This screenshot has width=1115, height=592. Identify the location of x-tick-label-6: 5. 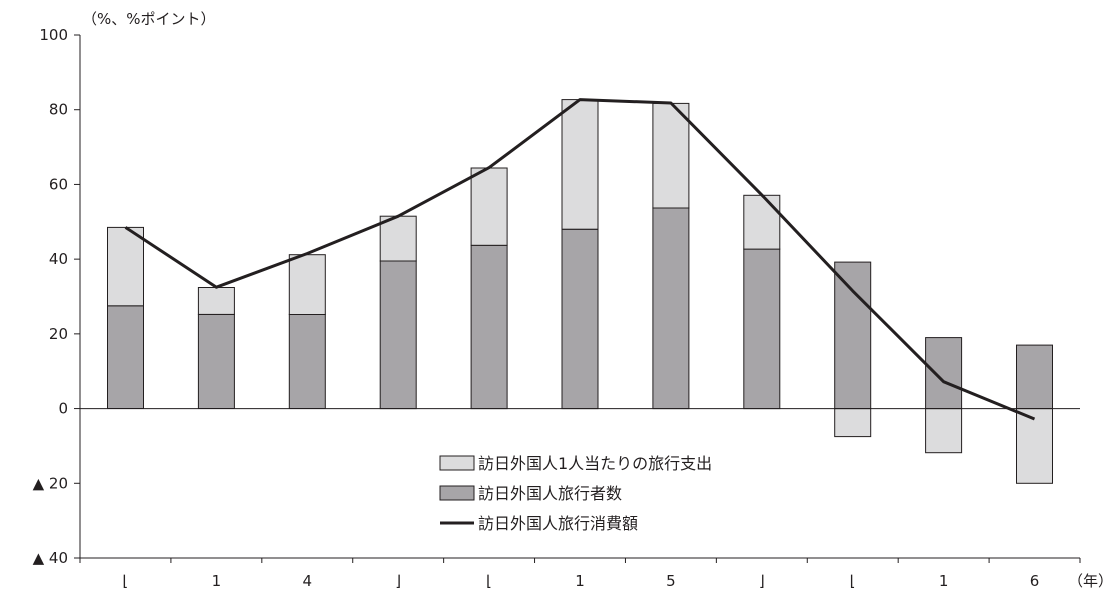
(671, 581).